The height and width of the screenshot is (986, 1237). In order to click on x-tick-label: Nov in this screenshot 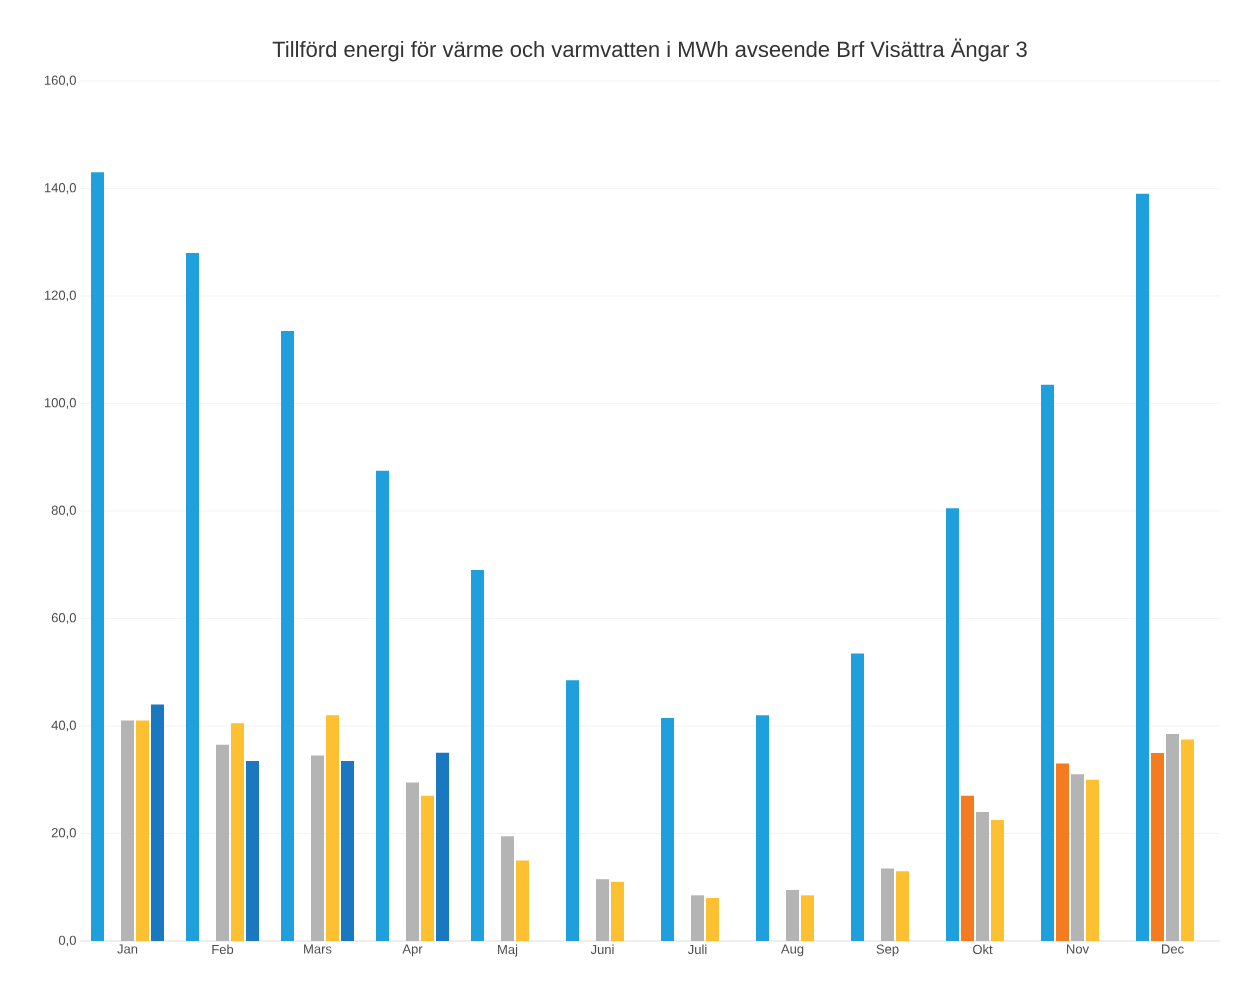, I will do `click(1078, 949)`.